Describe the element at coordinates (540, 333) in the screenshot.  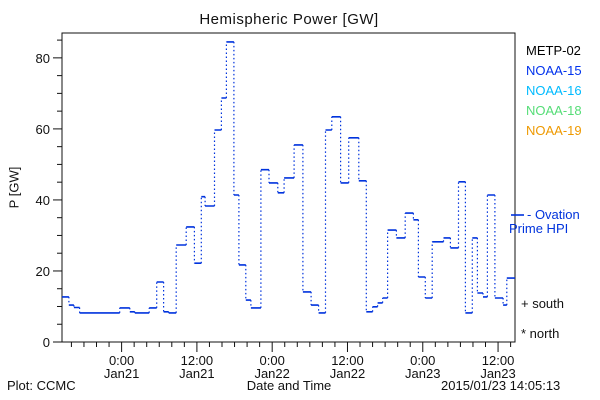
I see `north-marker-label: * north` at that location.